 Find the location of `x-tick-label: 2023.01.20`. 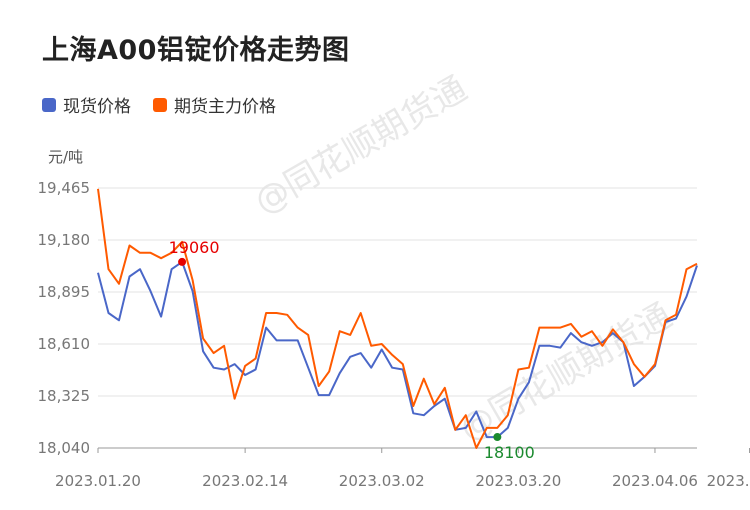

x-tick-label: 2023.01.20 is located at coordinates (98, 481).